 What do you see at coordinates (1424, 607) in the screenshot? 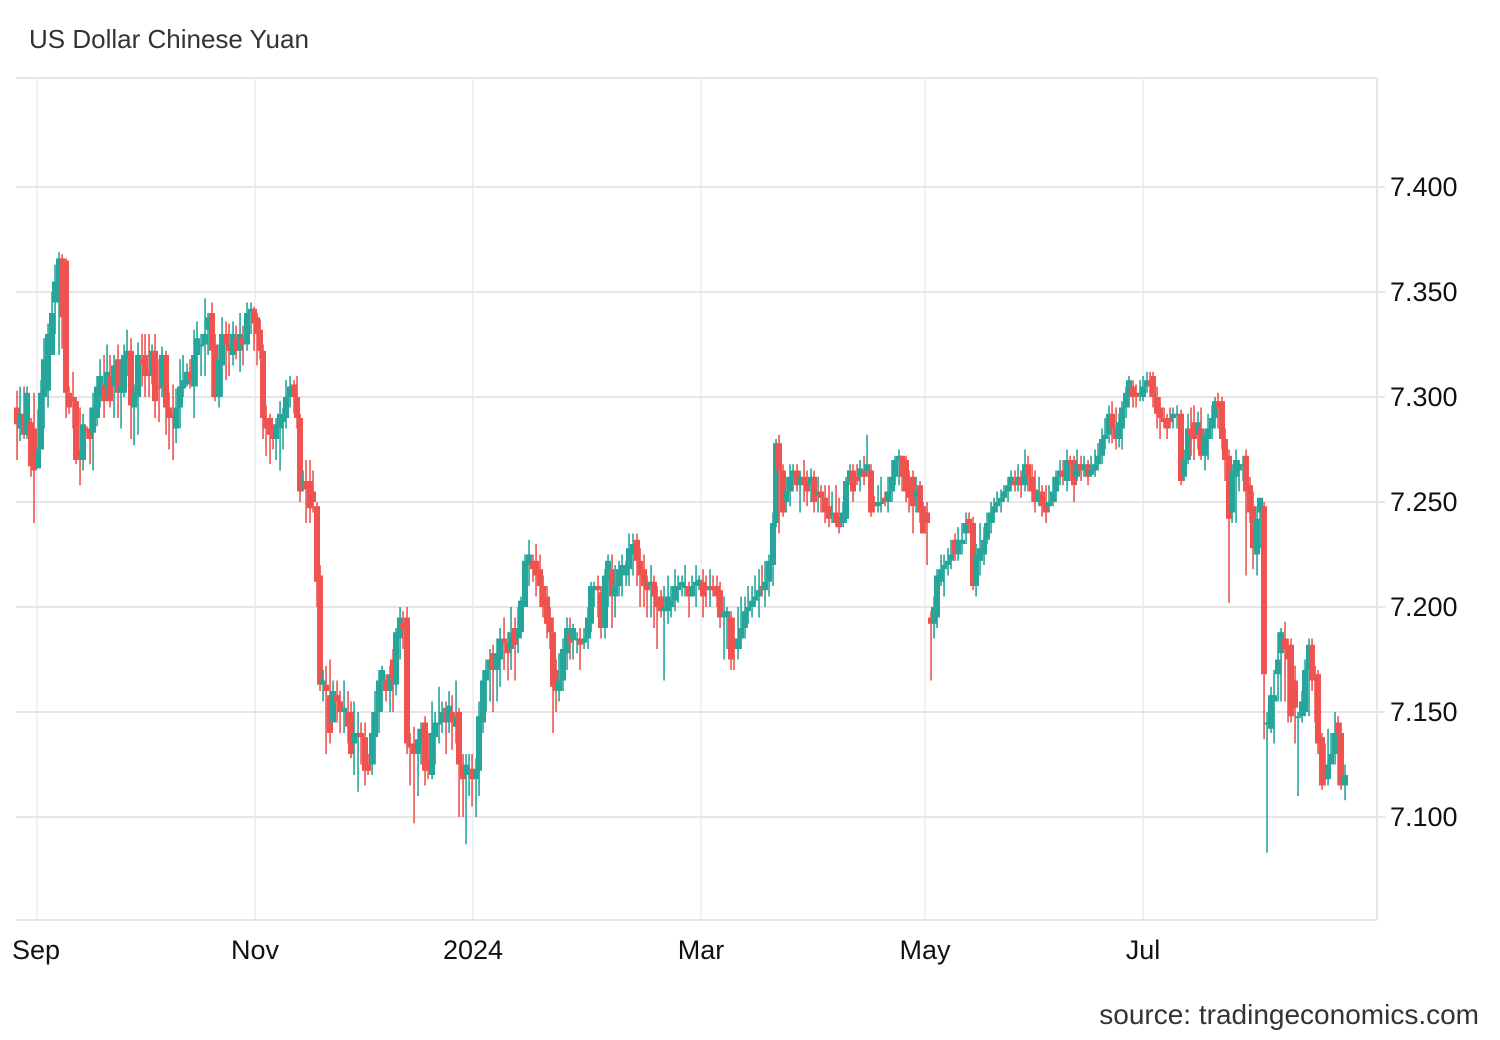
I see `y-tick-label: 7.200` at bounding box center [1424, 607].